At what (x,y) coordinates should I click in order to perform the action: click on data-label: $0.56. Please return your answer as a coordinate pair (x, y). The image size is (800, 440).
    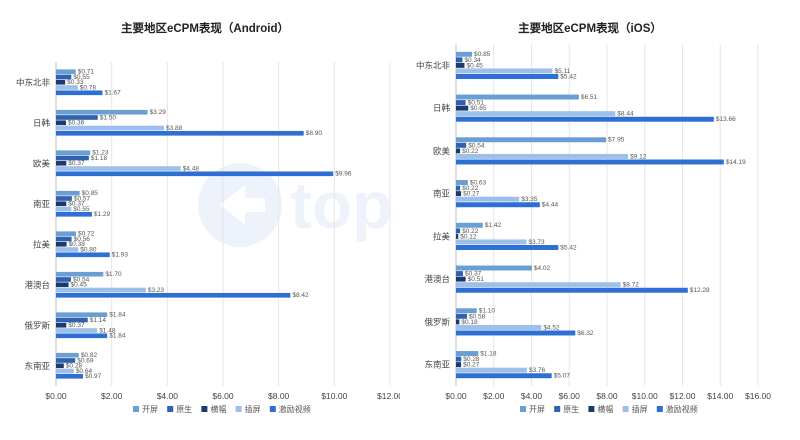
    Looking at the image, I should click on (82, 239).